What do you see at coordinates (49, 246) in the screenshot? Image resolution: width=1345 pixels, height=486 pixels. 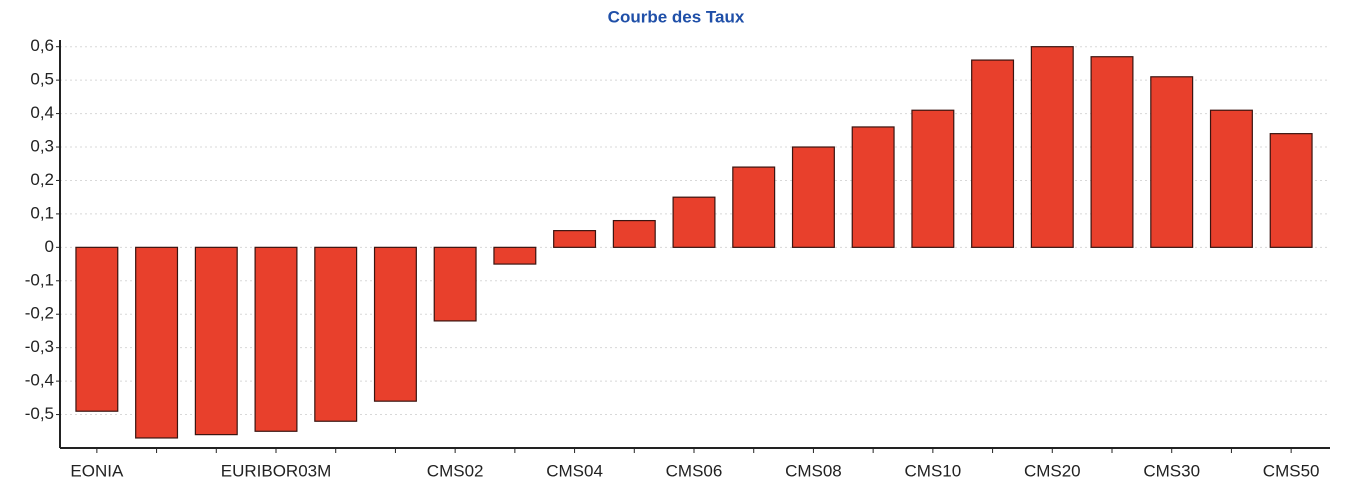 I see `y-tick-label: 0` at bounding box center [49, 246].